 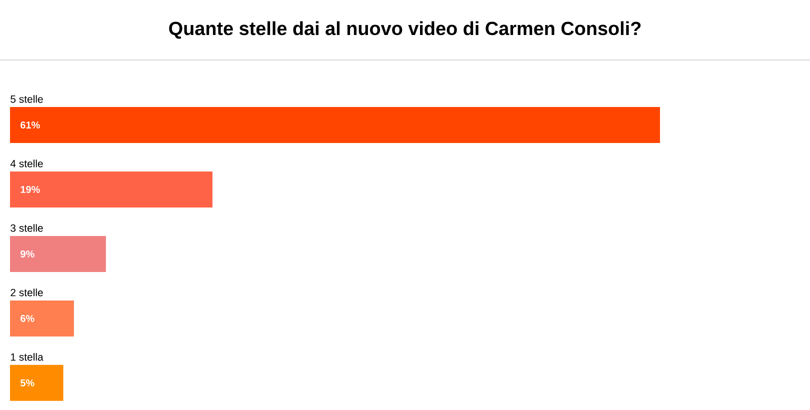 I want to click on y-tick-label: 1 stella, so click(x=27, y=357).